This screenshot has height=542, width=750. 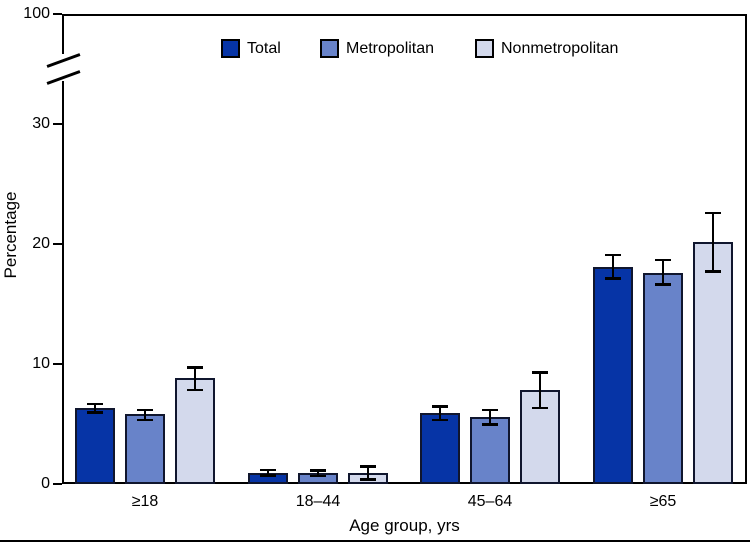 I want to click on x-axis-title: Age group, yrs, so click(x=404, y=525).